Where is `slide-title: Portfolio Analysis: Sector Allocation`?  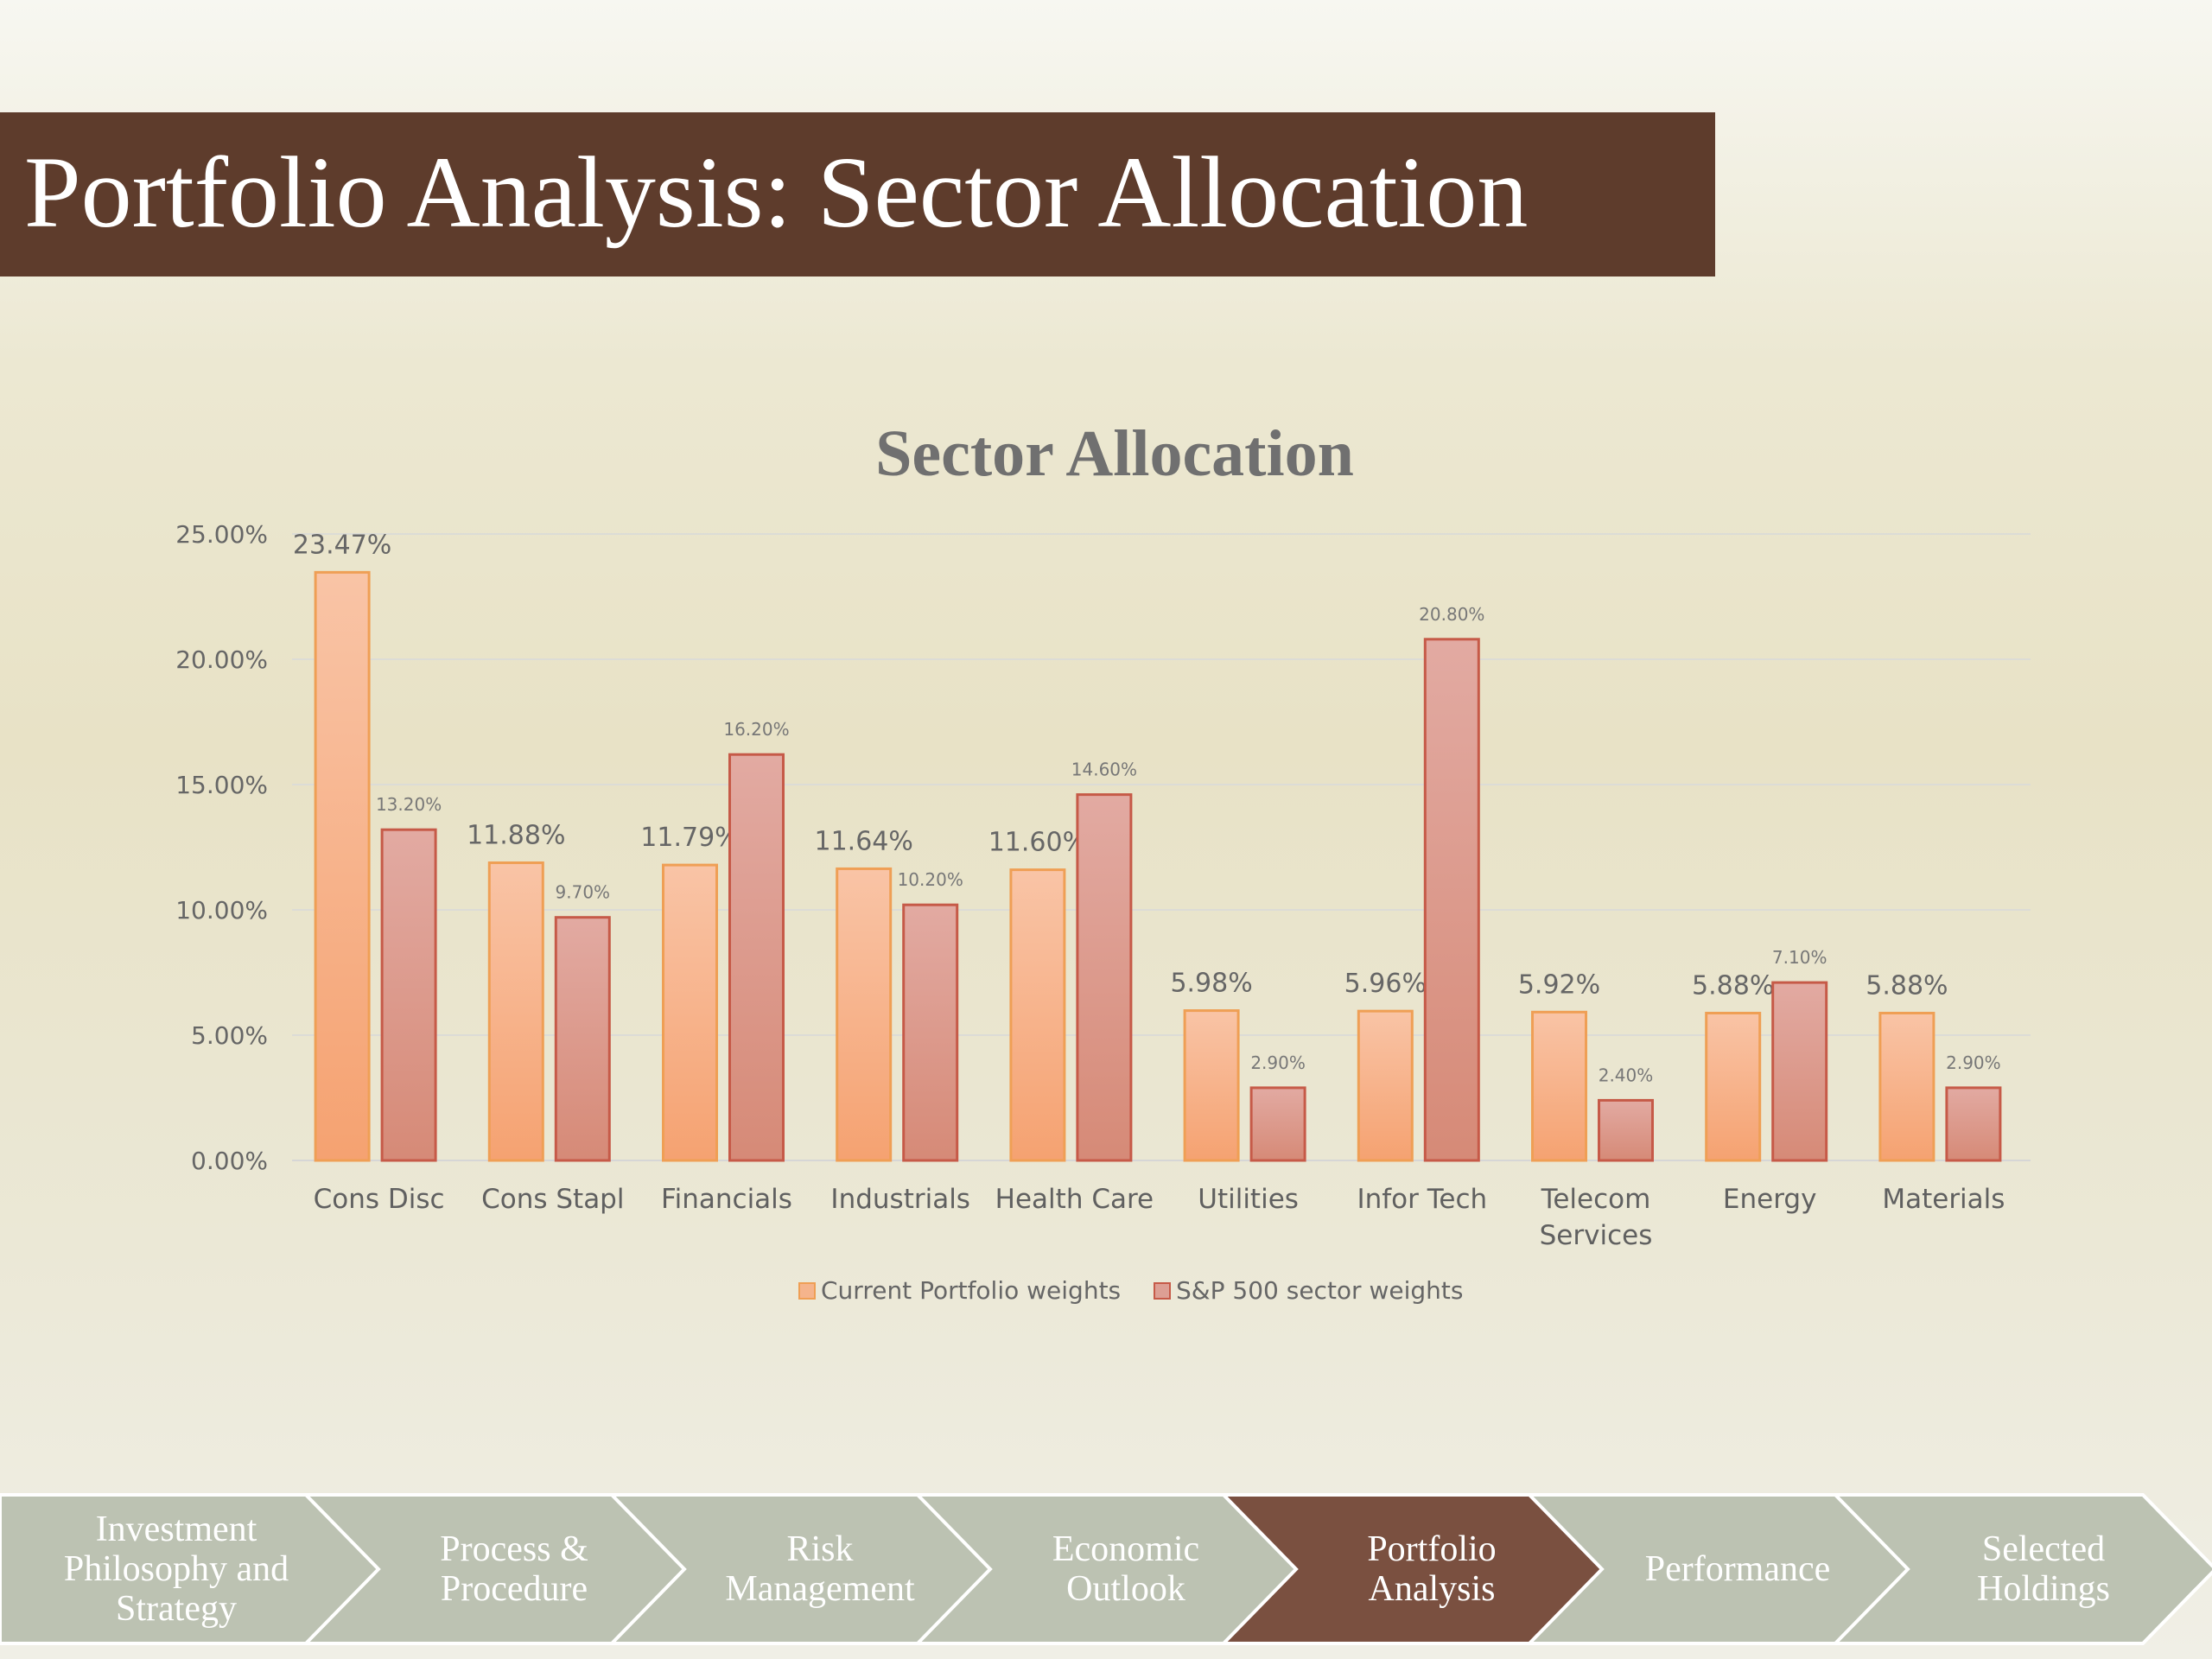 slide-title: Portfolio Analysis: Sector Allocation is located at coordinates (776, 192).